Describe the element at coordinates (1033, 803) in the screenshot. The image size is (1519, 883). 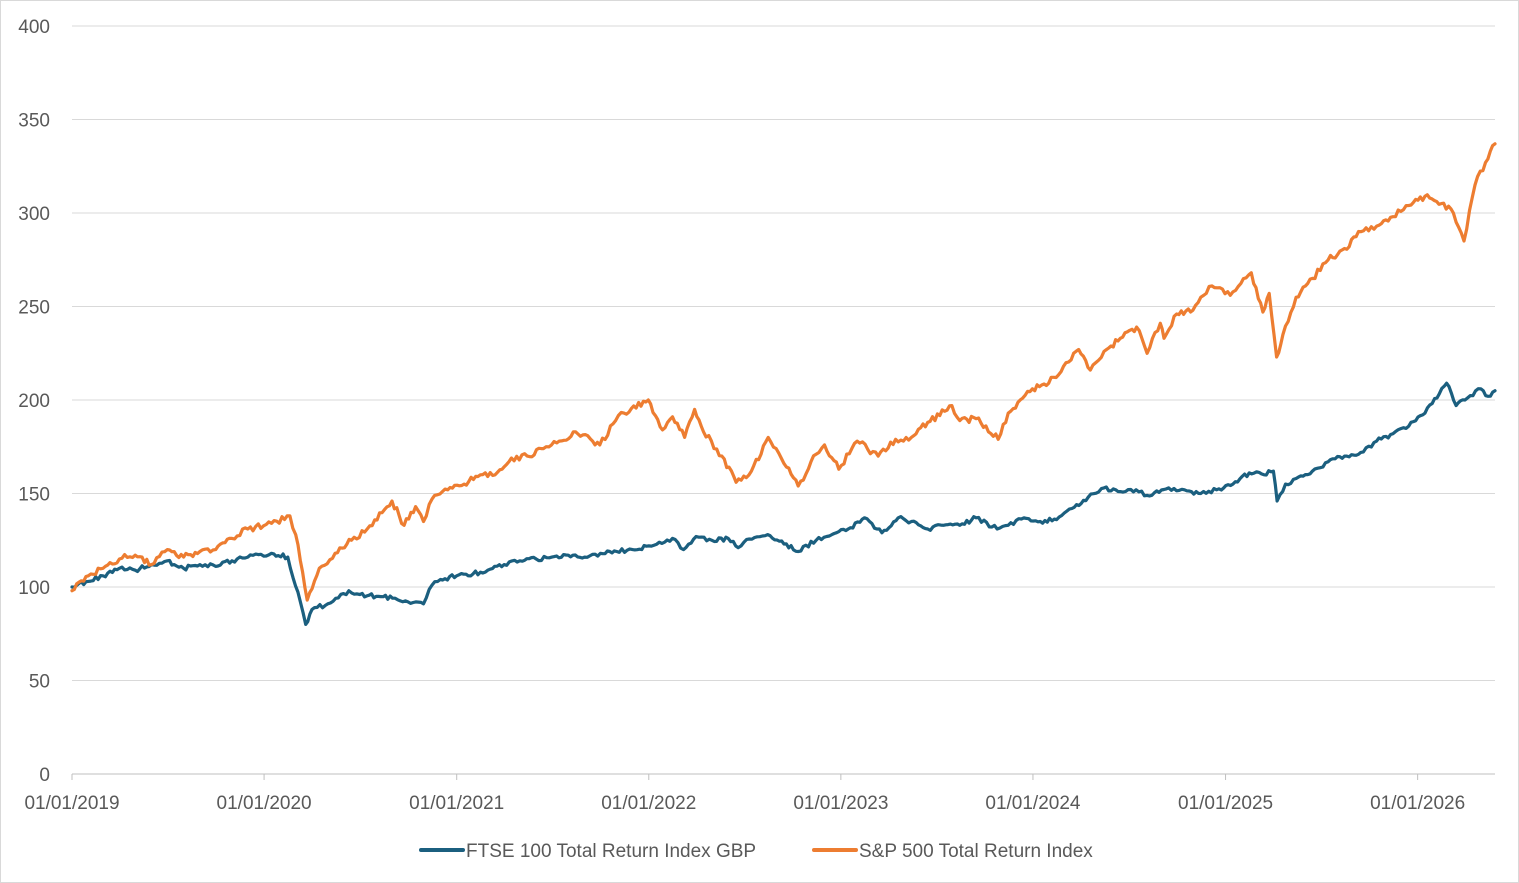
I see `x-tick-label: 01/01/2024` at that location.